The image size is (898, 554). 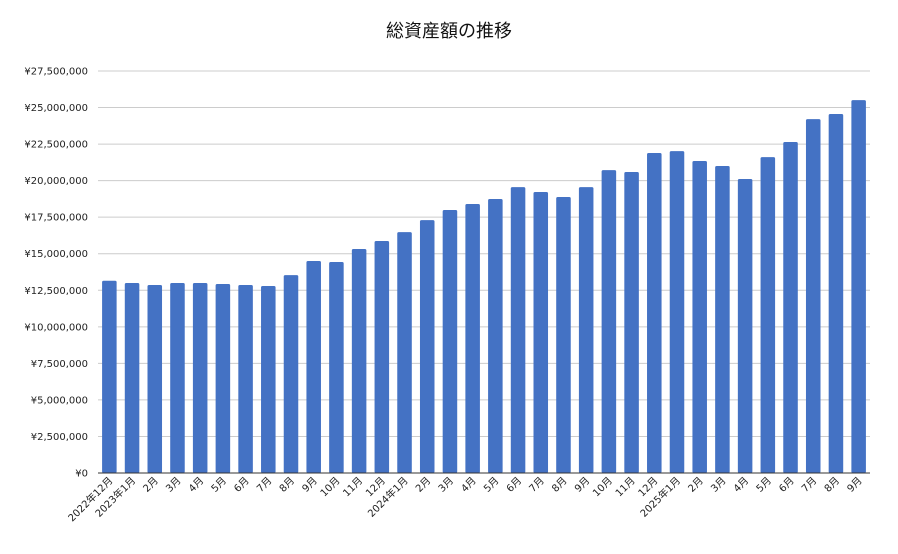 What do you see at coordinates (81, 474) in the screenshot?
I see `y-tick-label: ¥0` at bounding box center [81, 474].